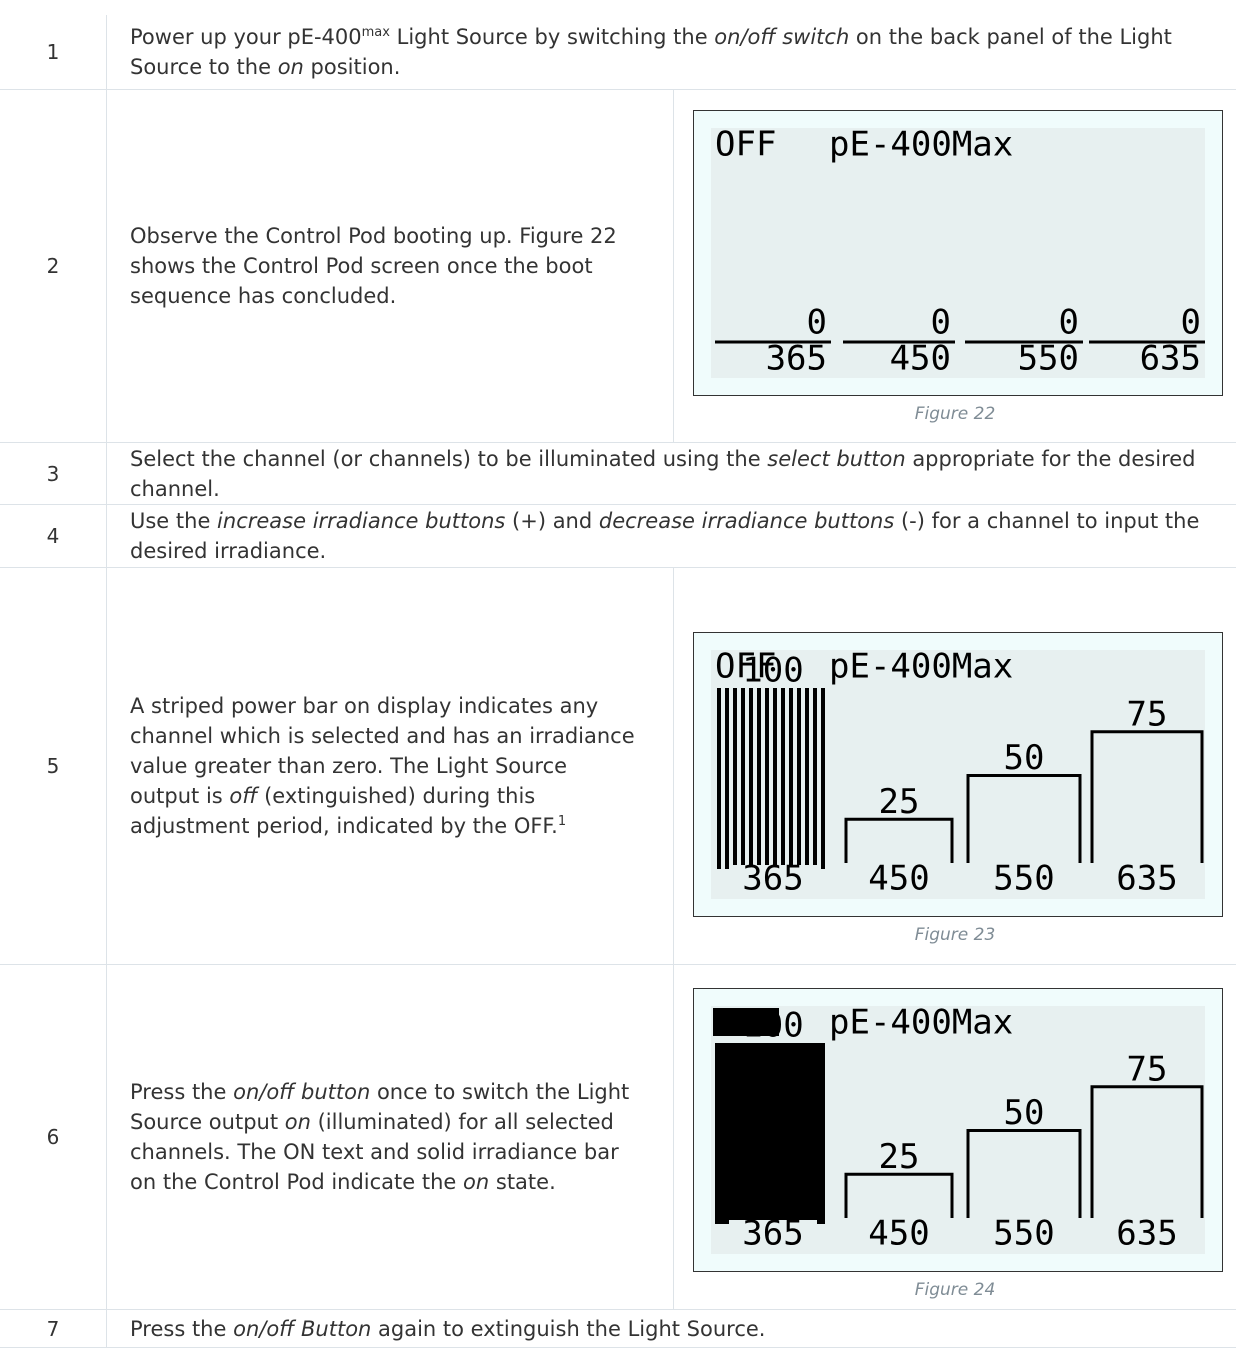  I want to click on figure-caption: Figure 22, so click(955, 414).